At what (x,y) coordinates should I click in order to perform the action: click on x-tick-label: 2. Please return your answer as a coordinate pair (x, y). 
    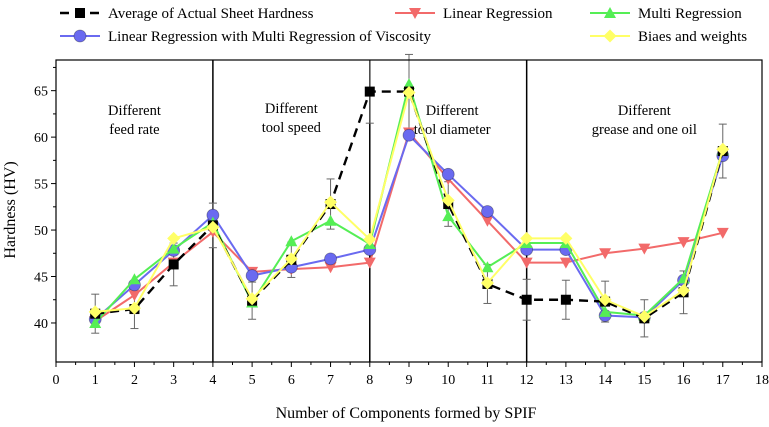
    Looking at the image, I should click on (134, 380).